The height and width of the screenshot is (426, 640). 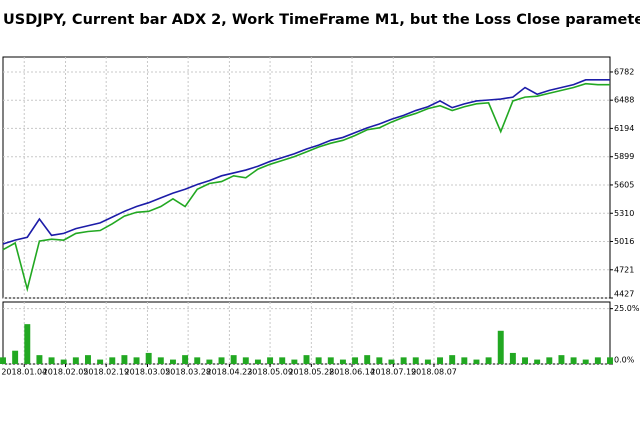 I want to click on x-tick-label: 2018.03.28, so click(x=188, y=372).